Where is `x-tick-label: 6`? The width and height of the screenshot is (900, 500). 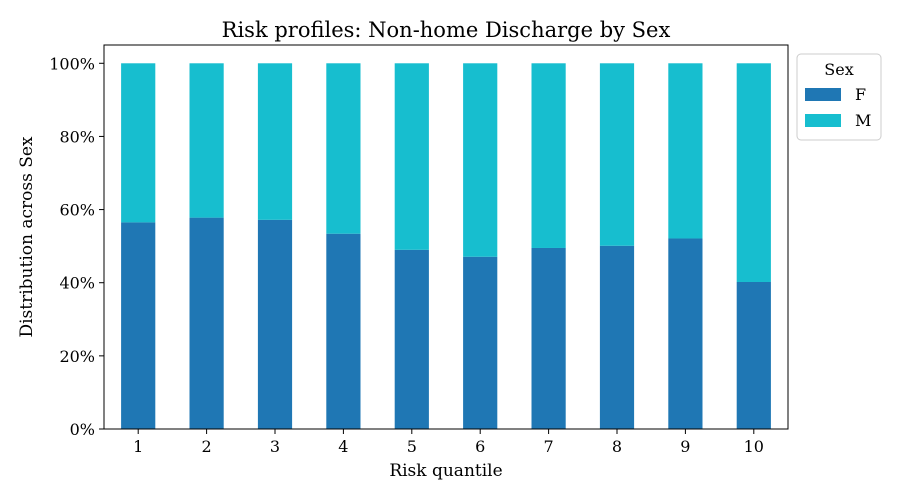
x-tick-label: 6 is located at coordinates (480, 446).